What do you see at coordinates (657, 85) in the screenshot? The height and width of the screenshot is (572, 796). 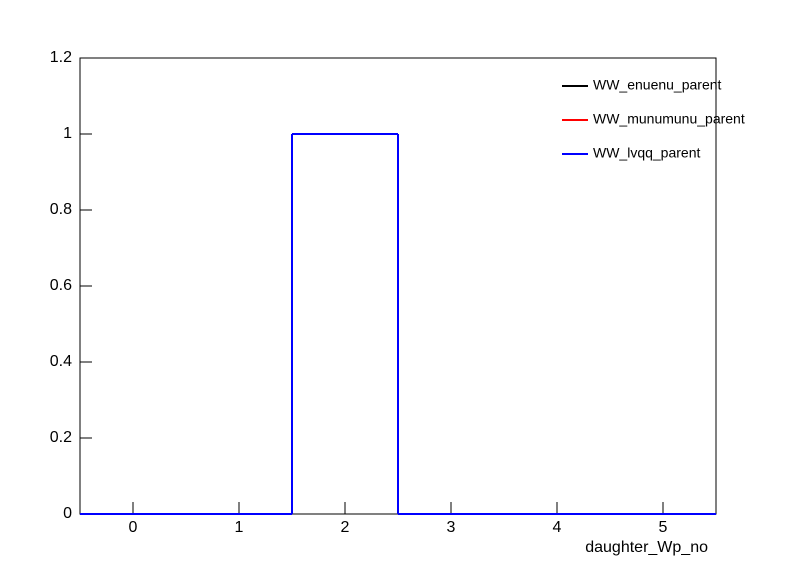 I see `legend-label: WW_enuenu_parent` at bounding box center [657, 85].